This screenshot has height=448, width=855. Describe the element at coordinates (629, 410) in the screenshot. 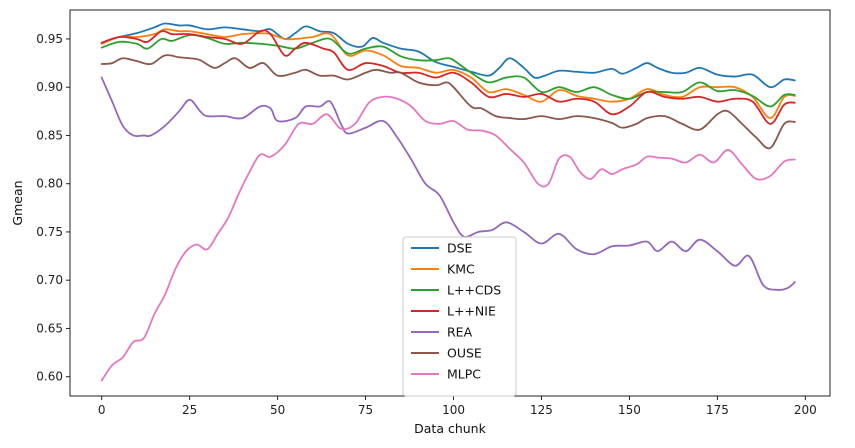

I see `x-tick-label: 150` at that location.